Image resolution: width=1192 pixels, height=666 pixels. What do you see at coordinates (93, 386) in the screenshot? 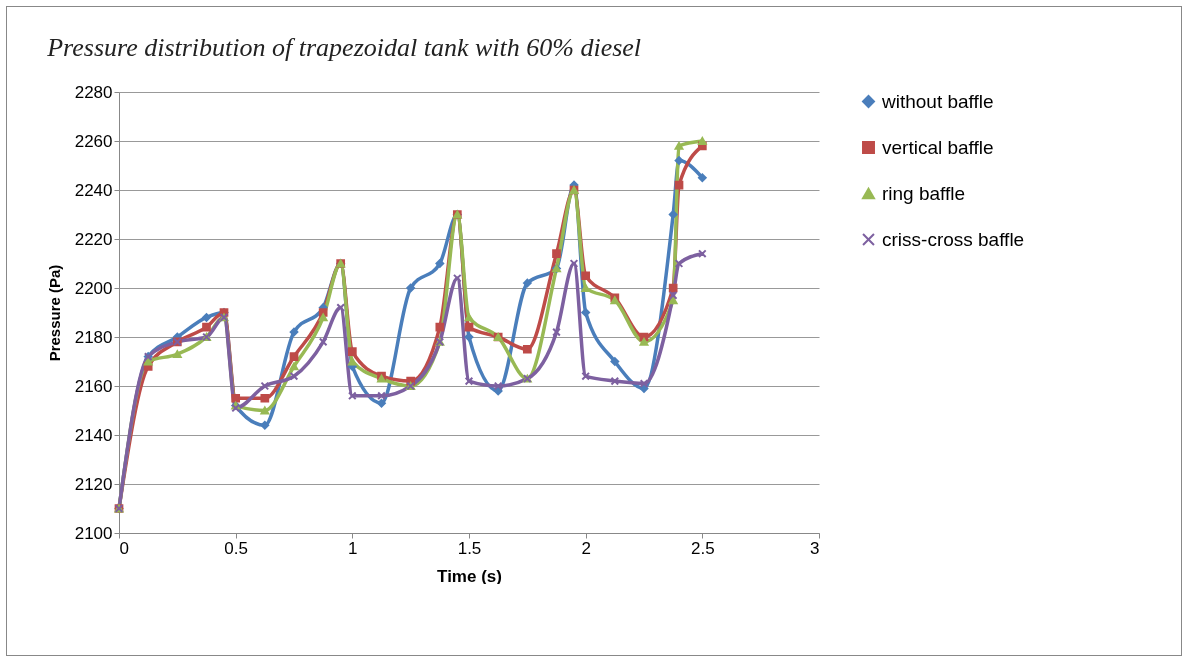
I see `y-tick-label: 2160` at bounding box center [93, 386].